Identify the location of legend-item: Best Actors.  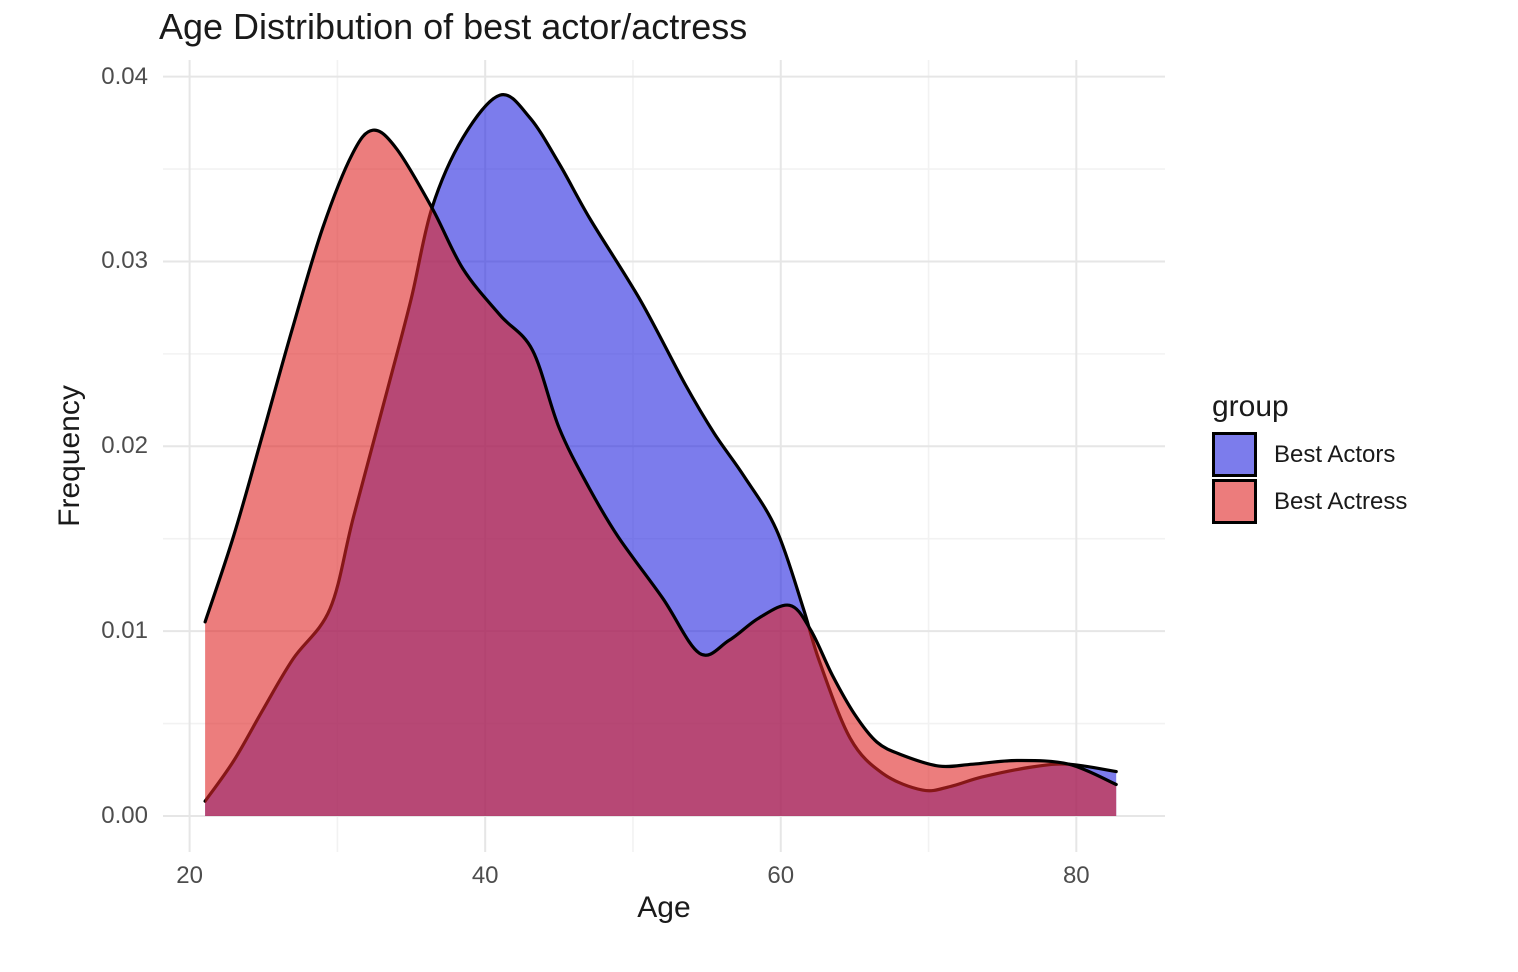
(1309, 454).